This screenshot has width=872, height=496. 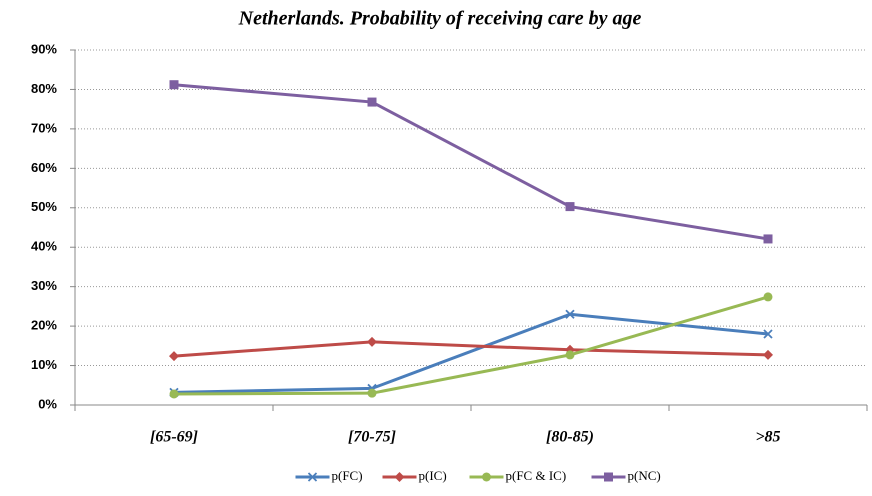 I want to click on legend-item: p(FC & IC), so click(x=518, y=475).